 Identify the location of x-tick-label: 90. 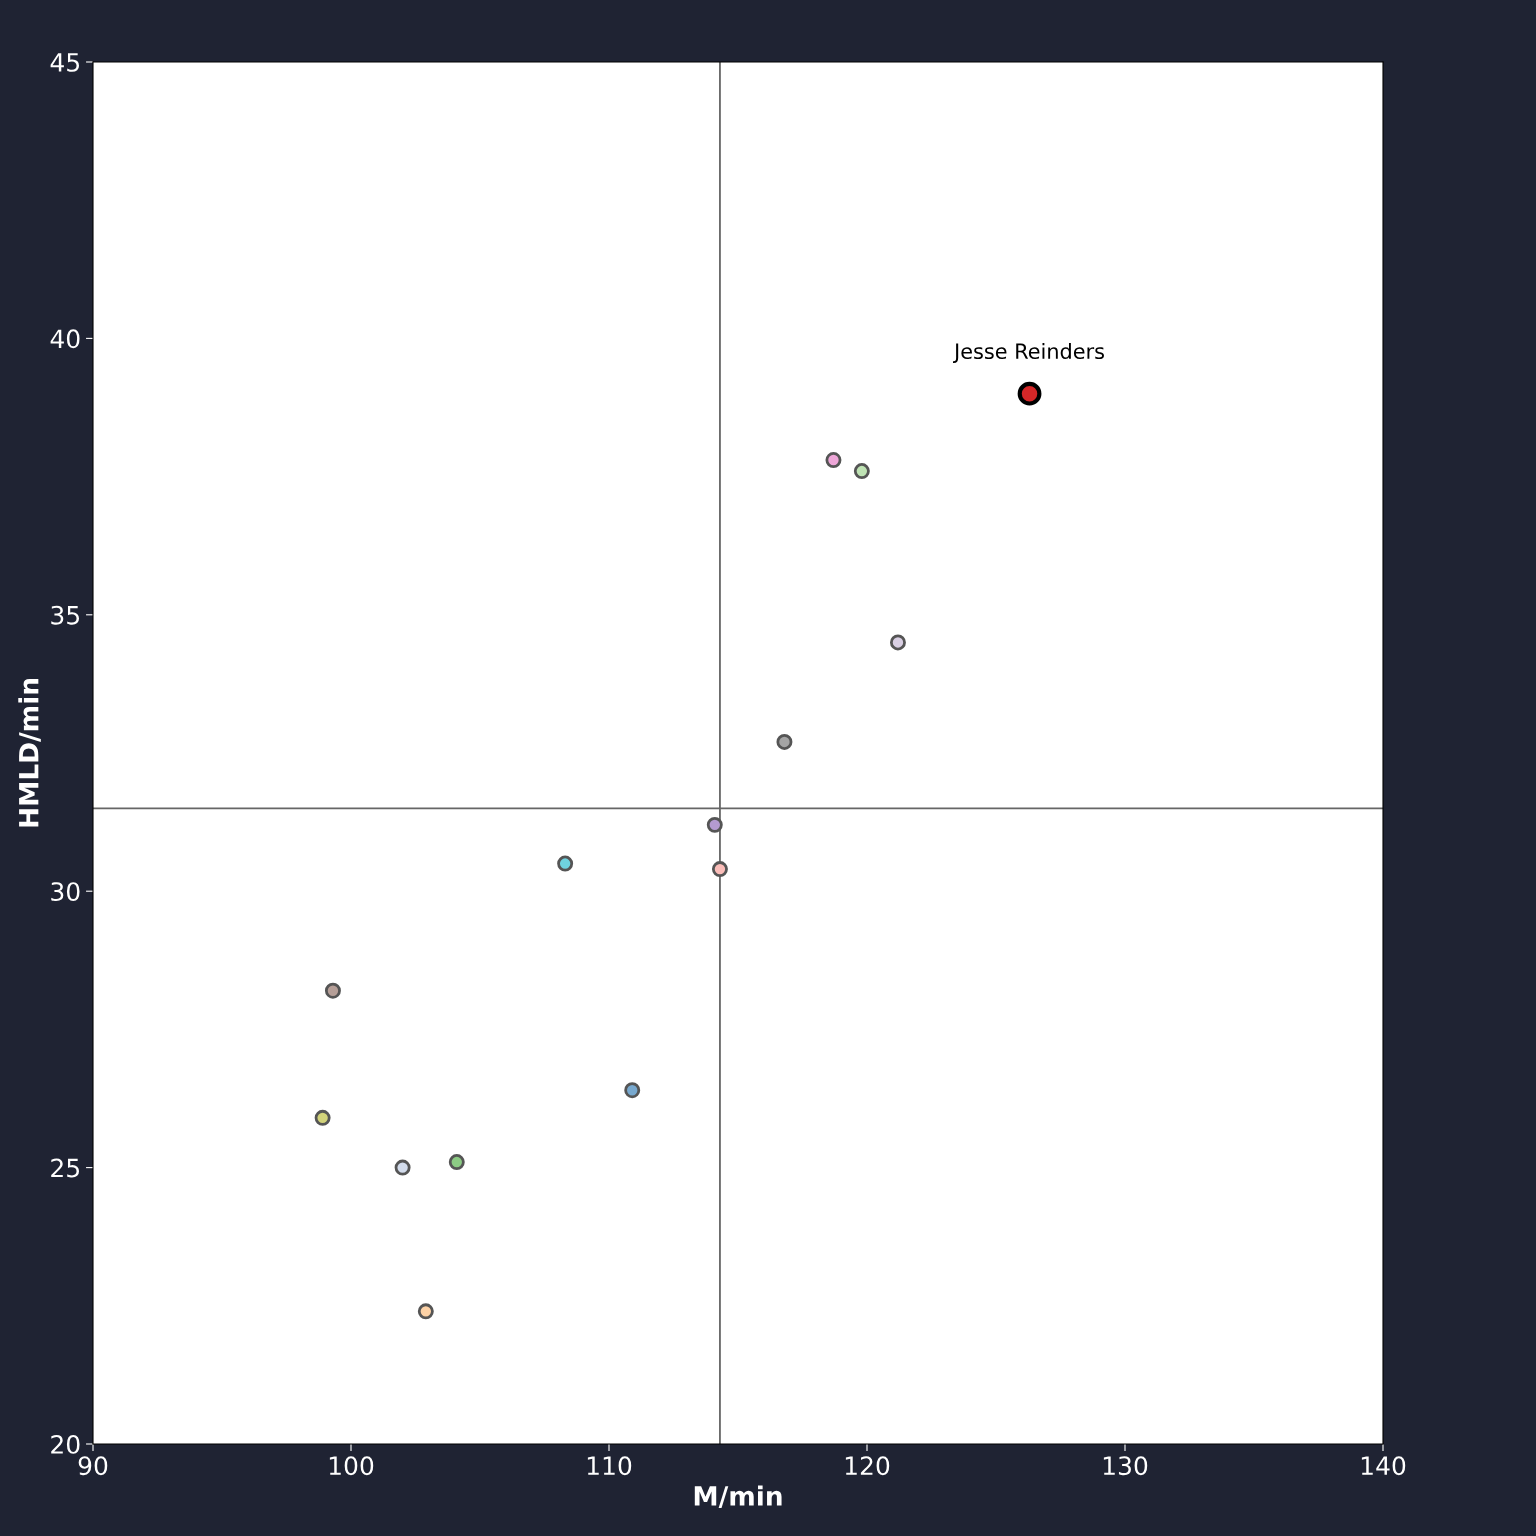
(93, 1466).